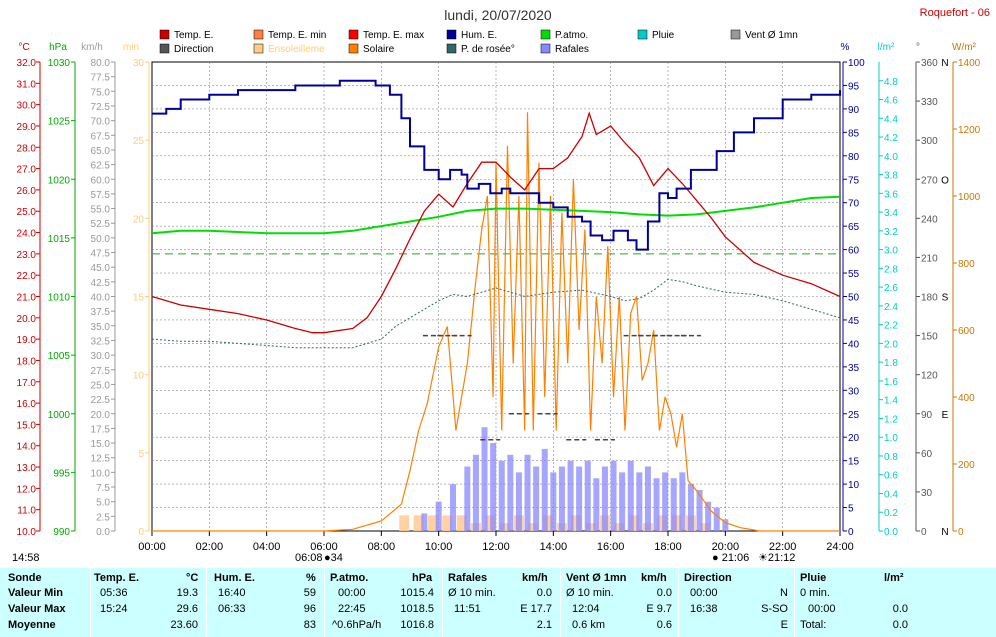 The height and width of the screenshot is (637, 996). I want to click on axis-tick-label: 30.0, so click(27, 106).